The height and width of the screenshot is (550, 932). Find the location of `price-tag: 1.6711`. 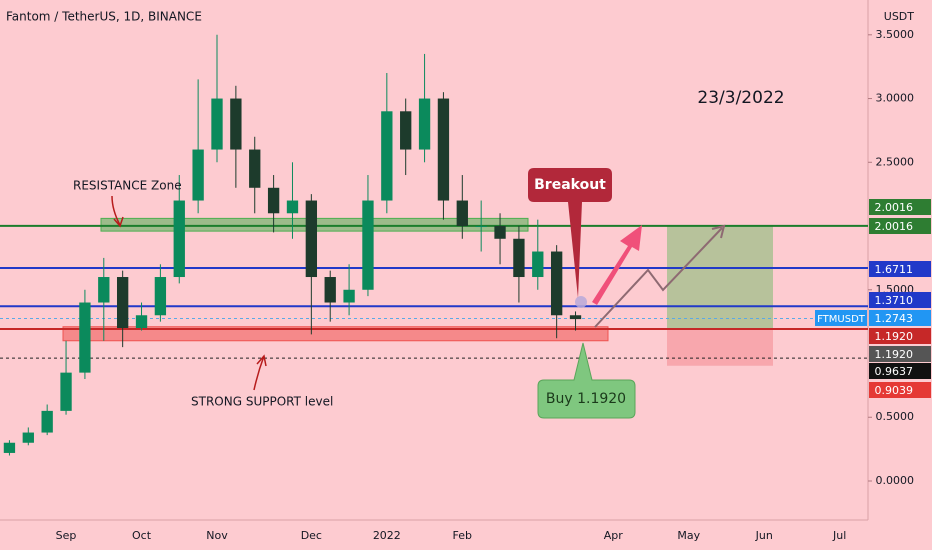

price-tag: 1.6711 is located at coordinates (900, 269).